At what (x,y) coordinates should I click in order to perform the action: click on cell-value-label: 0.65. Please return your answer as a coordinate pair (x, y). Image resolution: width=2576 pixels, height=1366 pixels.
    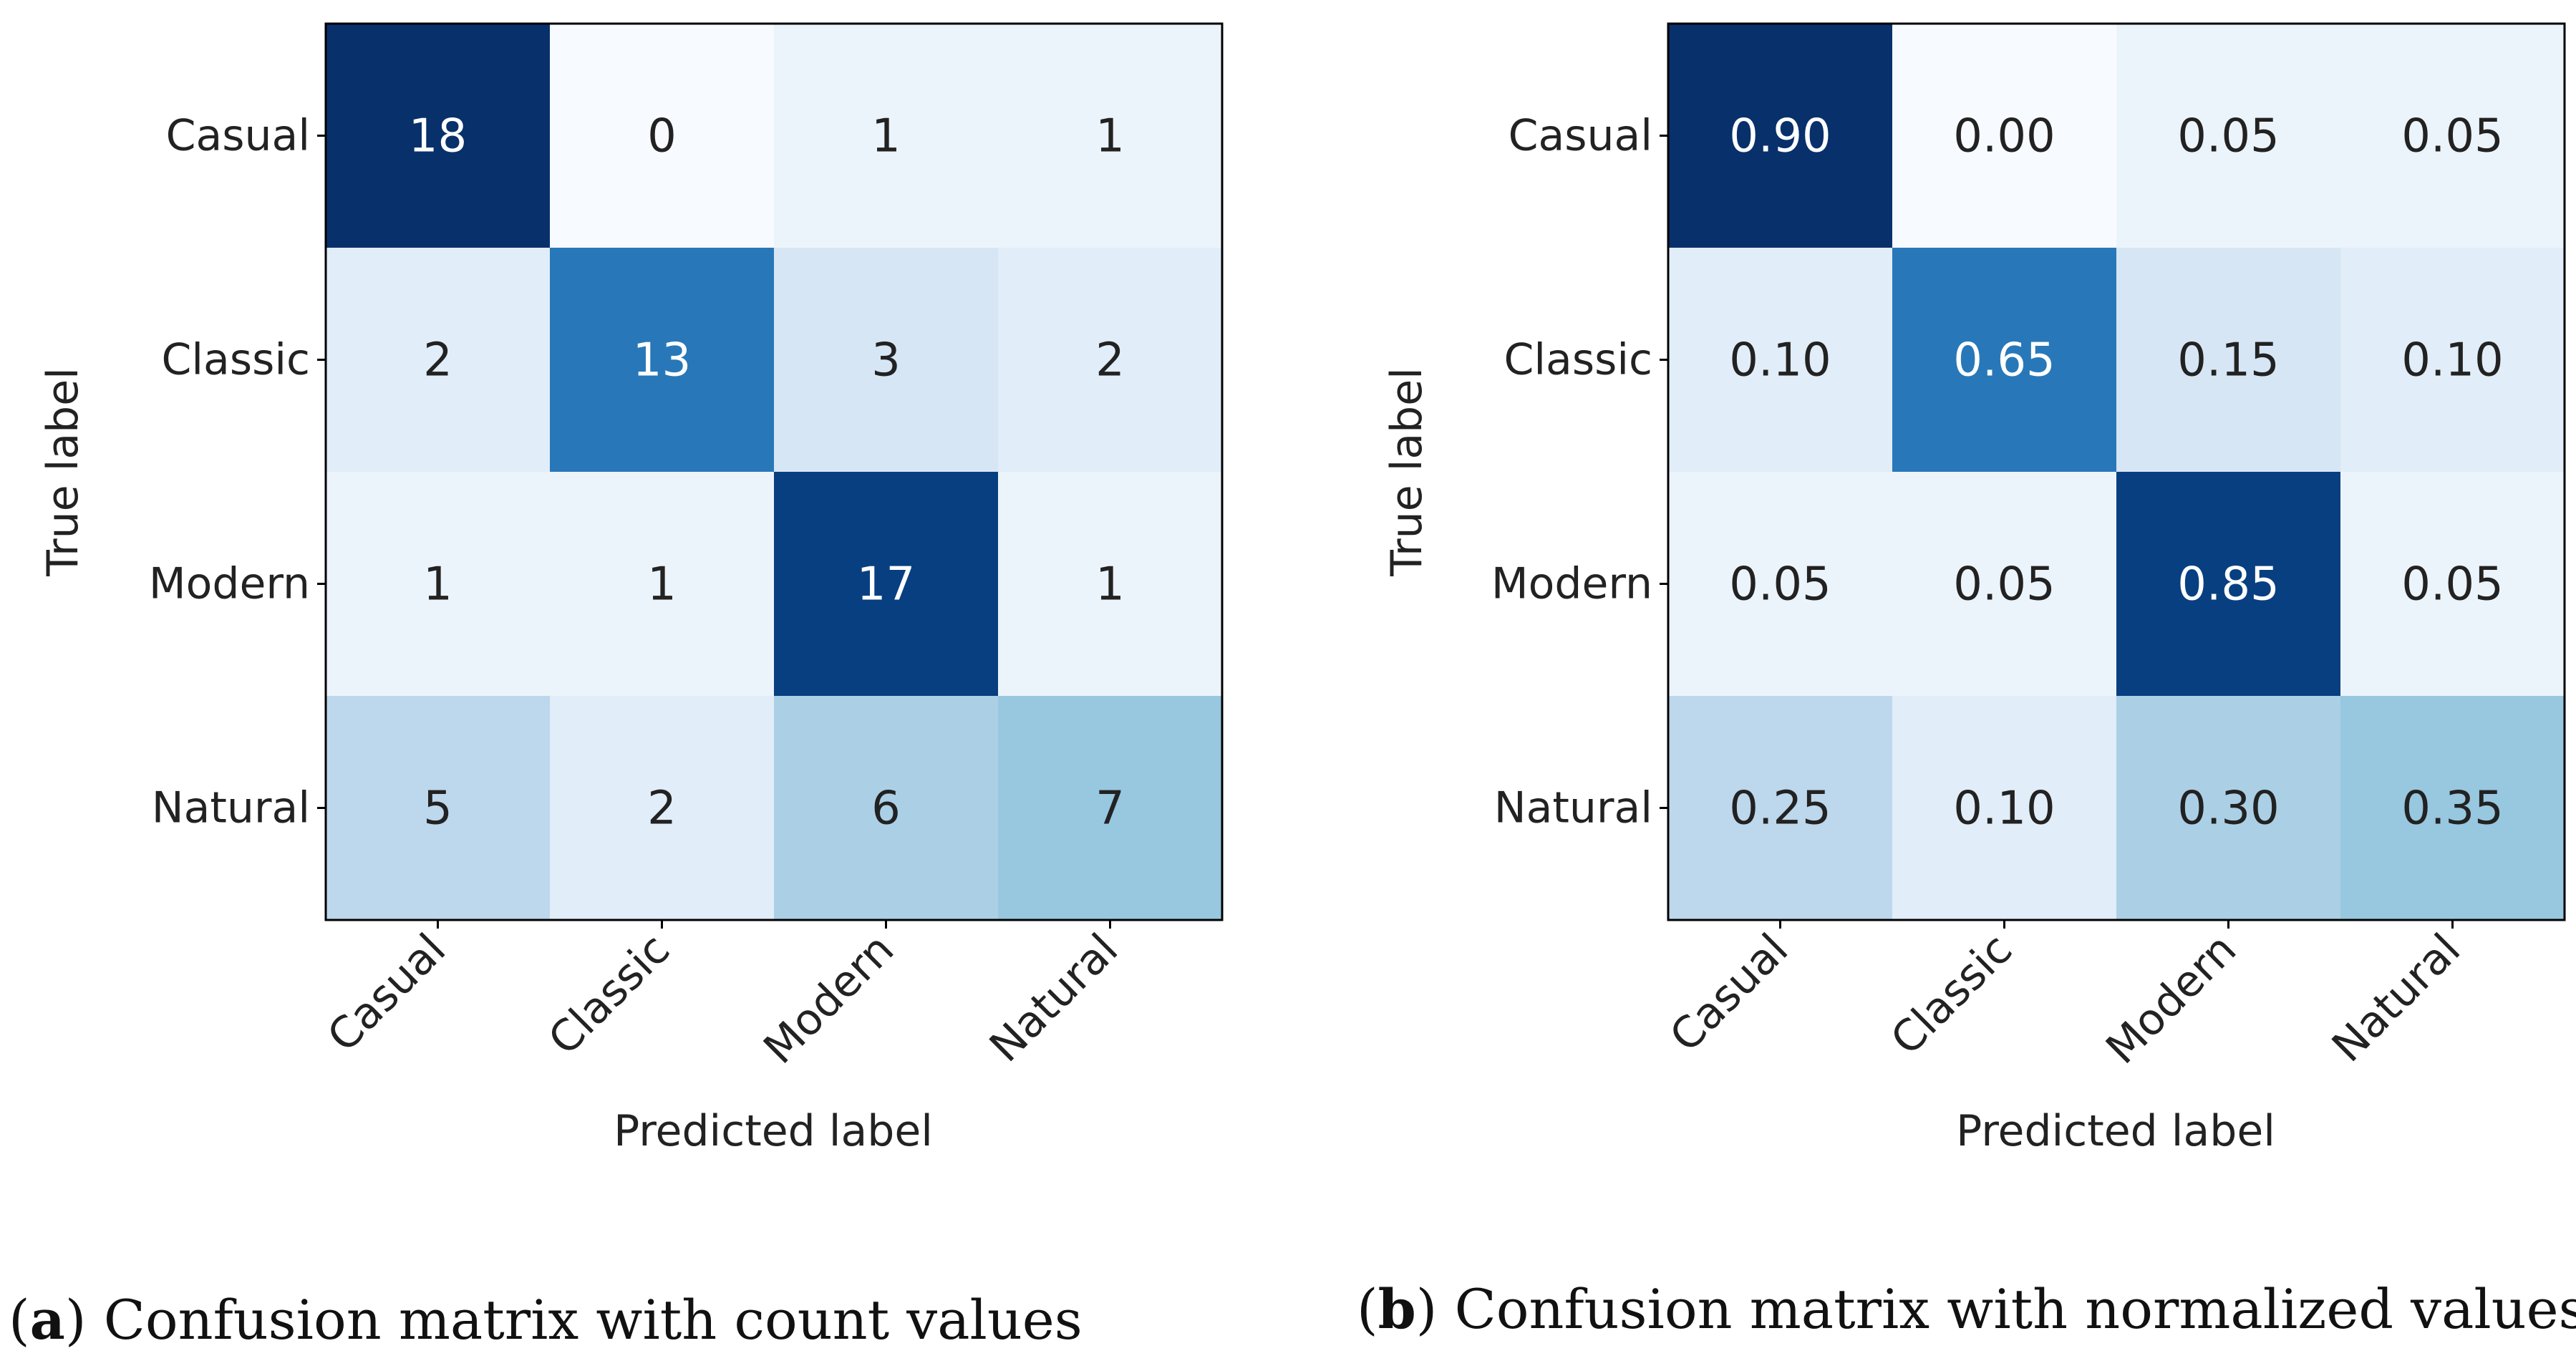
    Looking at the image, I should click on (2005, 360).